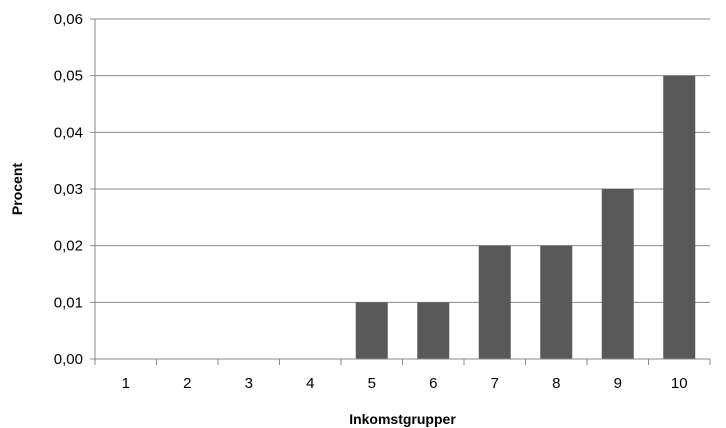 This screenshot has width=726, height=428. I want to click on x-tick-label: 9, so click(618, 383).